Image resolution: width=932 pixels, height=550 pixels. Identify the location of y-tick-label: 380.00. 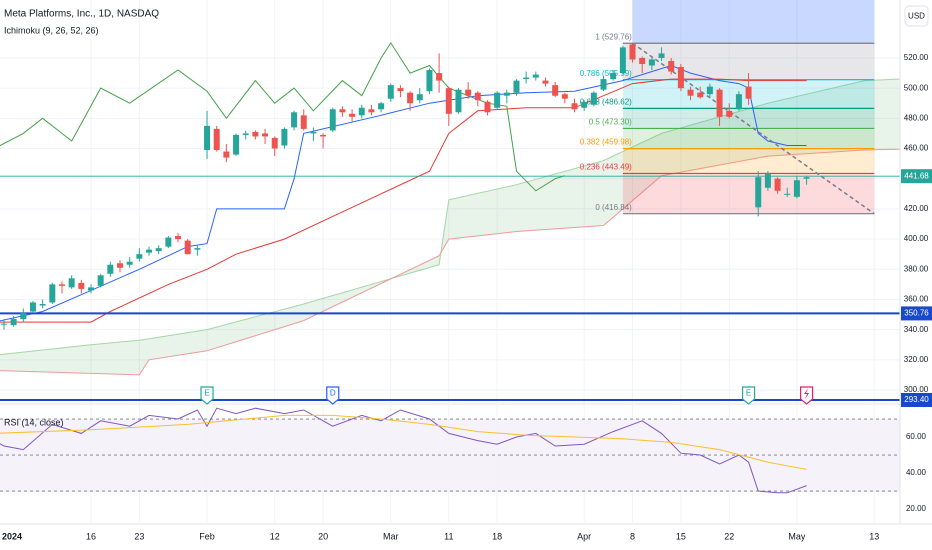
(916, 268).